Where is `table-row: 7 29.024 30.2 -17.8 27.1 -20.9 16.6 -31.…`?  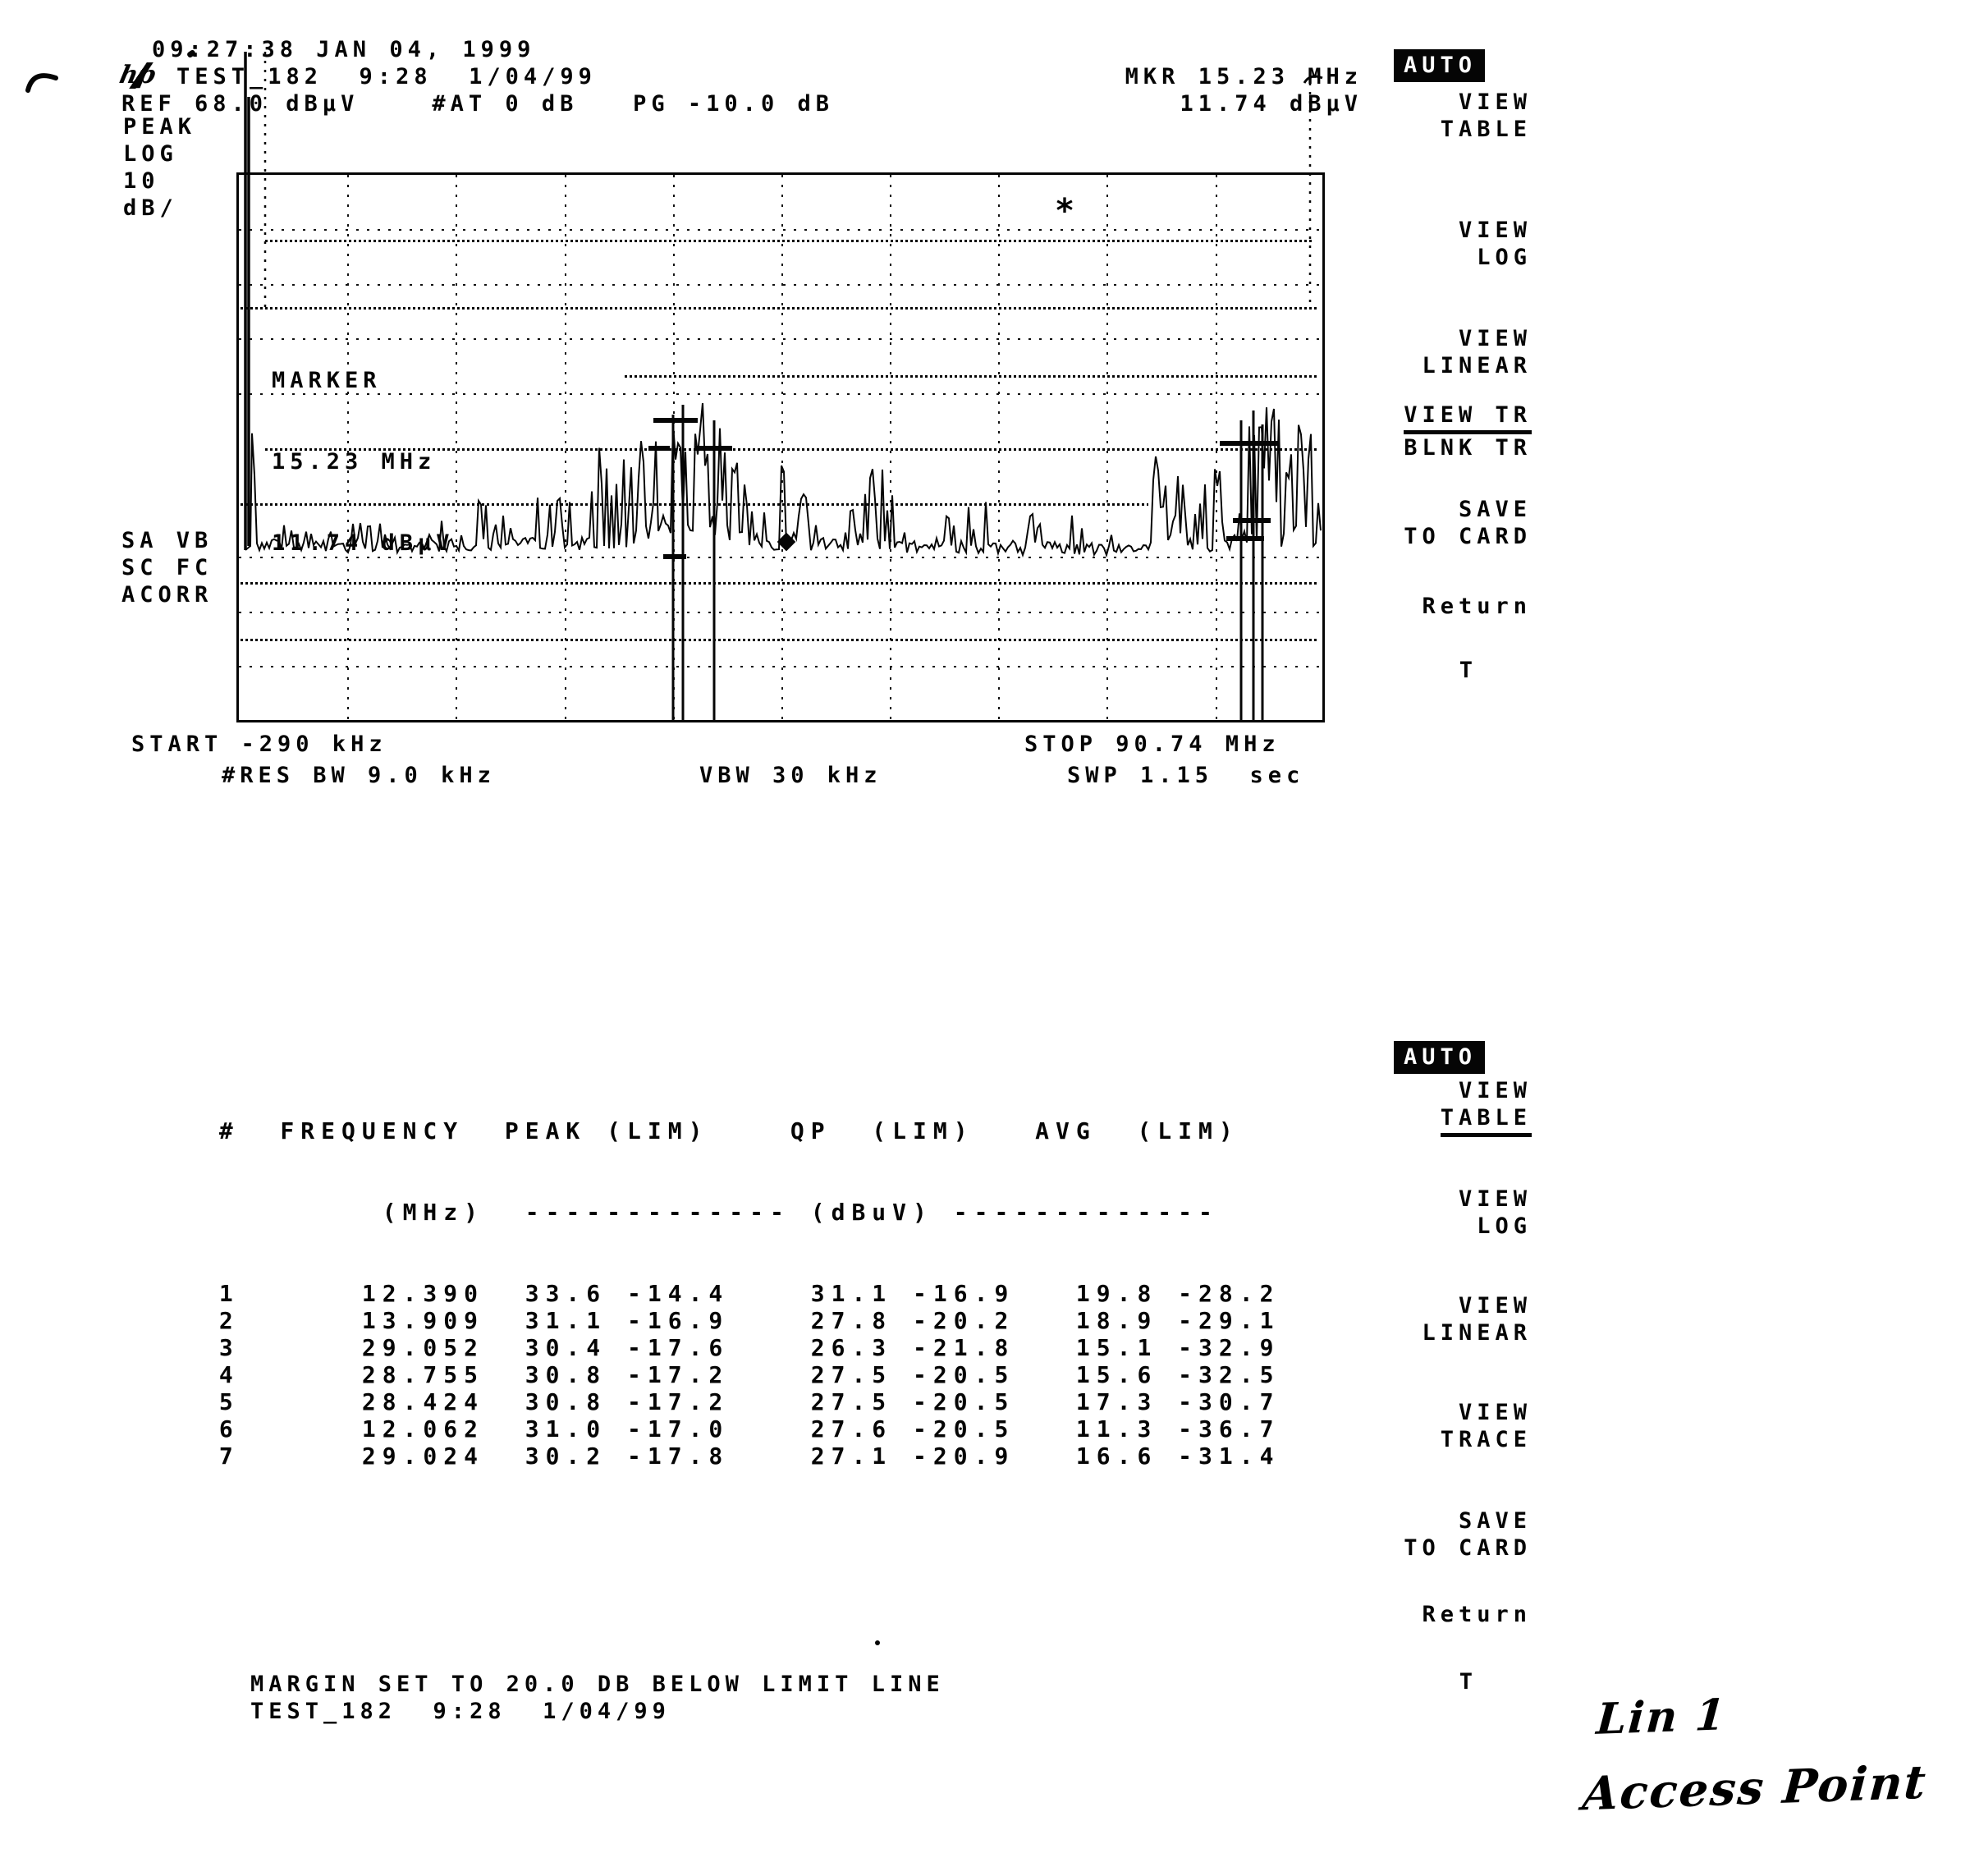
table-row: 7 29.024 30.2 -17.8 27.1 -20.9 16.6 -31.… is located at coordinates (739, 1456).